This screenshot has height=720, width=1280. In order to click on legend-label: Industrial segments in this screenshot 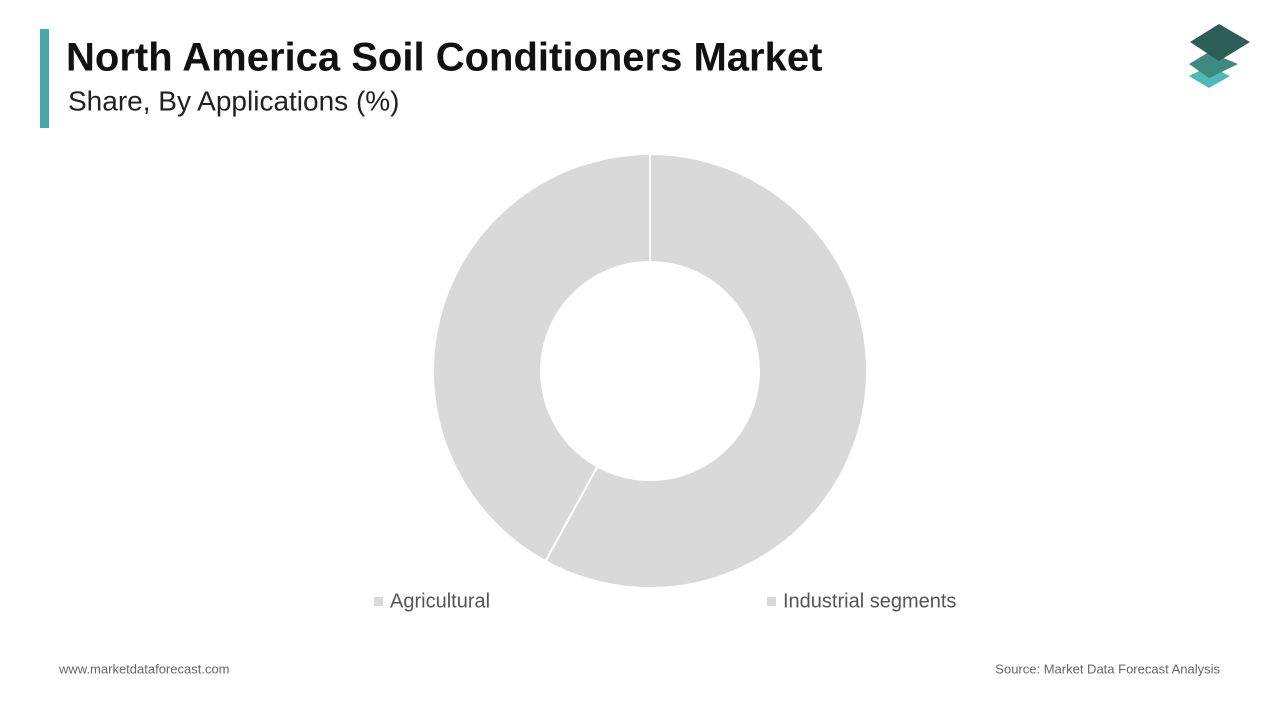, I will do `click(869, 601)`.